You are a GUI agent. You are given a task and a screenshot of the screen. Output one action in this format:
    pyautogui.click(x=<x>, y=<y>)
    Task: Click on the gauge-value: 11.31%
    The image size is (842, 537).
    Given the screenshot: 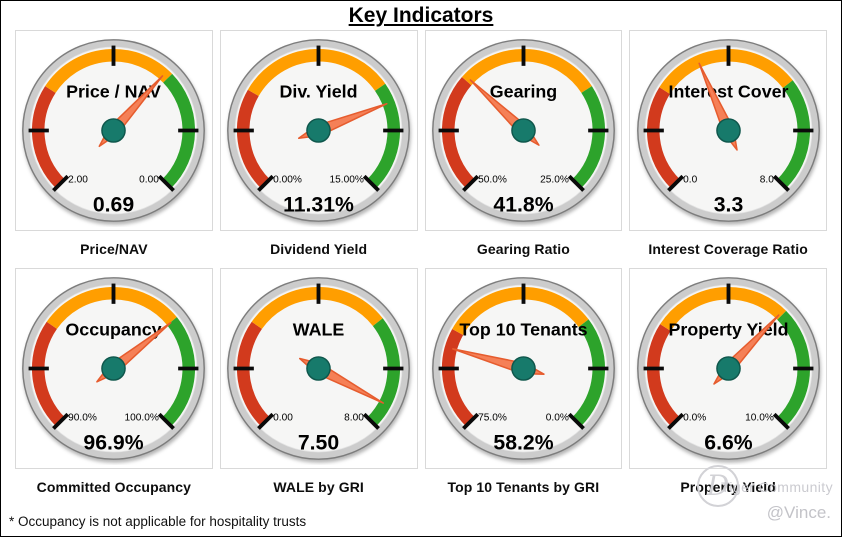 What is the action you would take?
    pyautogui.click(x=318, y=205)
    